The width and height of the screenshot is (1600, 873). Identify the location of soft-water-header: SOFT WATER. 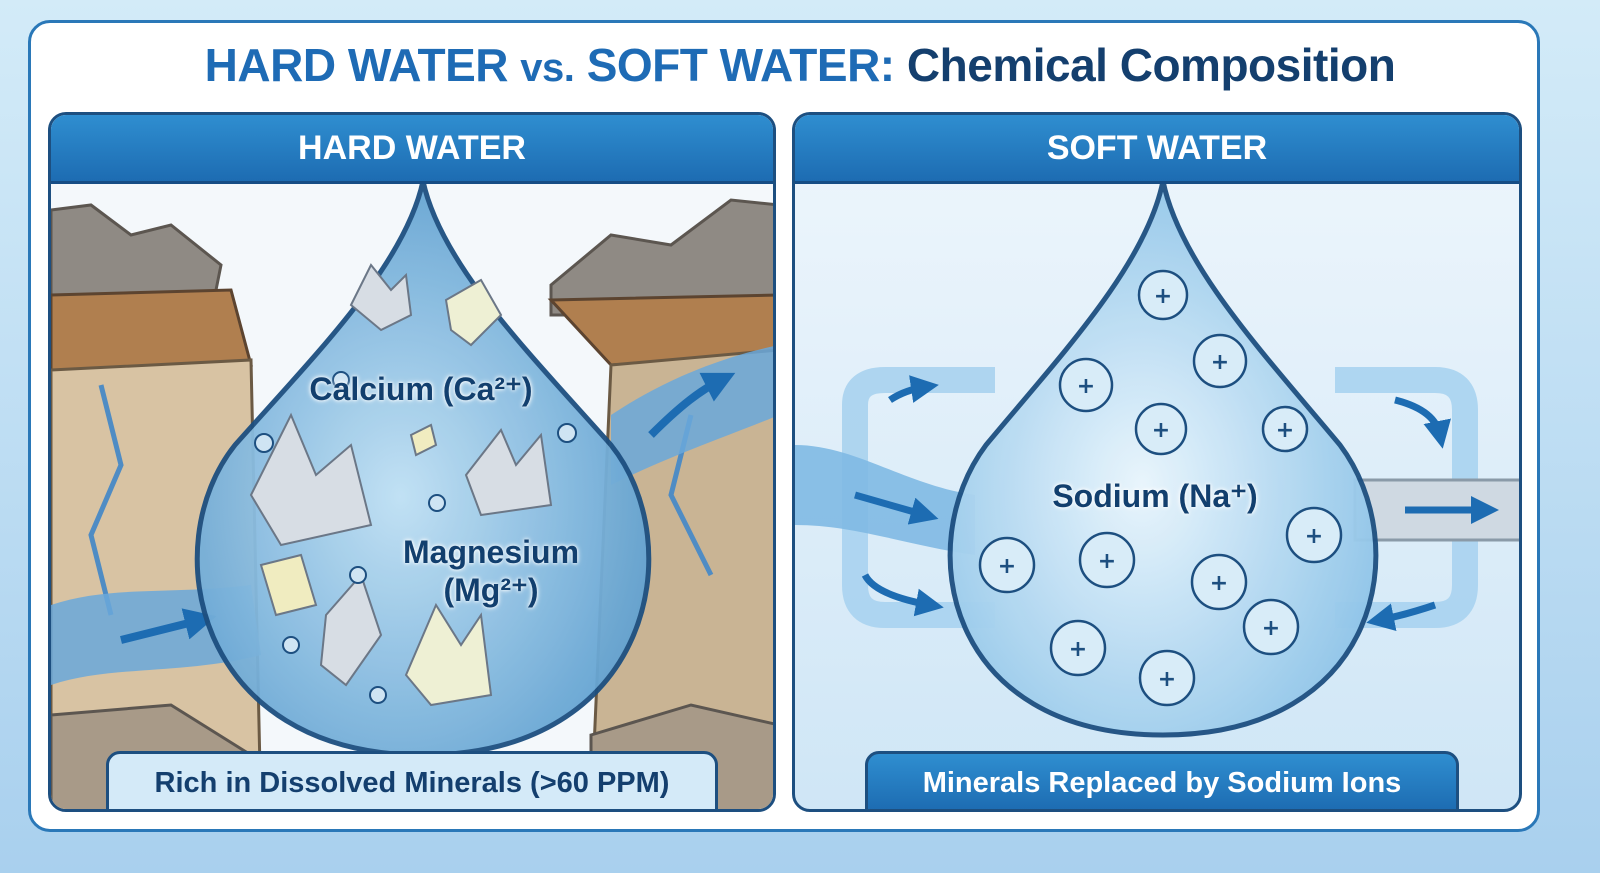
(1157, 149).